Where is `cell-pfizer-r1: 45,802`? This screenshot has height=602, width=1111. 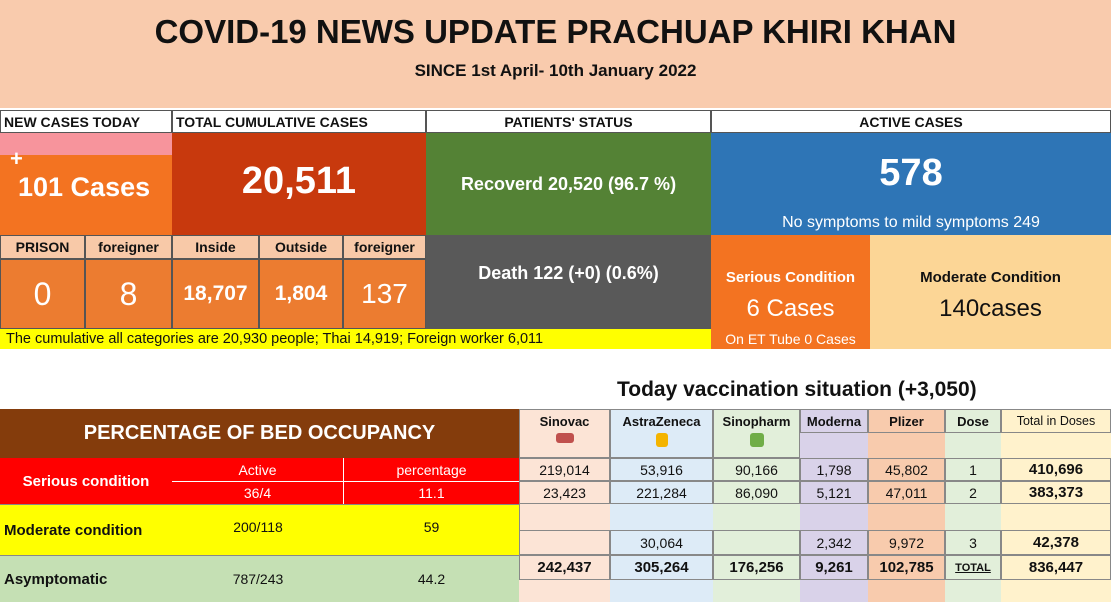 cell-pfizer-r1: 45,802 is located at coordinates (906, 469).